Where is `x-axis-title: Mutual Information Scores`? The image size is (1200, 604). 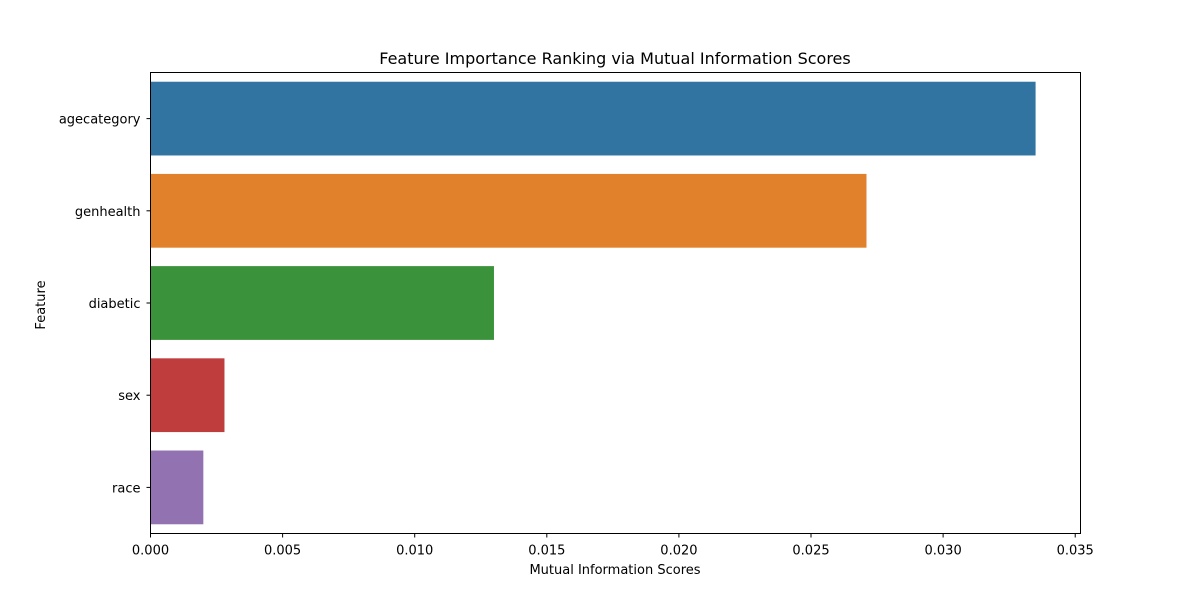
x-axis-title: Mutual Information Scores is located at coordinates (614, 570).